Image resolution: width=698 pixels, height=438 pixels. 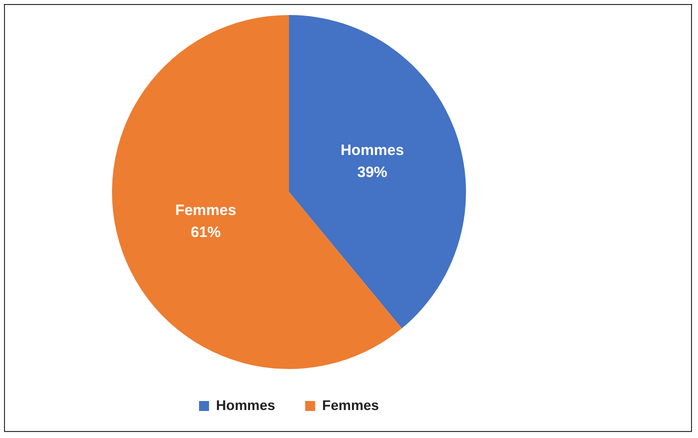 What do you see at coordinates (351, 404) in the screenshot?
I see `legend-label: Femmes` at bounding box center [351, 404].